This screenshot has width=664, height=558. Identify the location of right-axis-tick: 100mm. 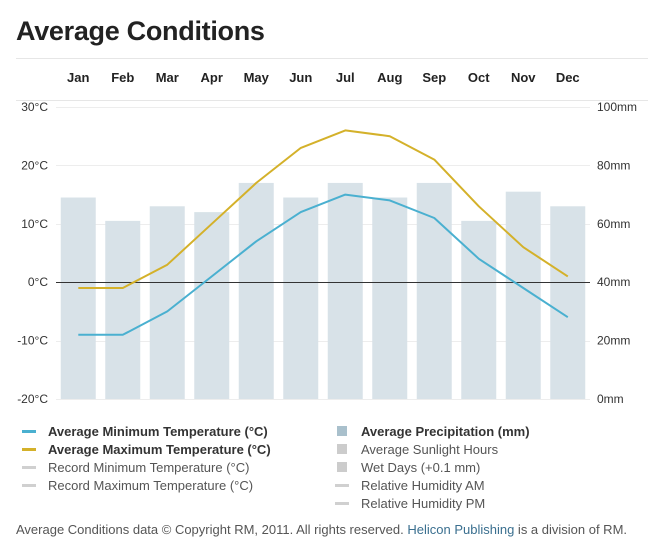
(617, 107).